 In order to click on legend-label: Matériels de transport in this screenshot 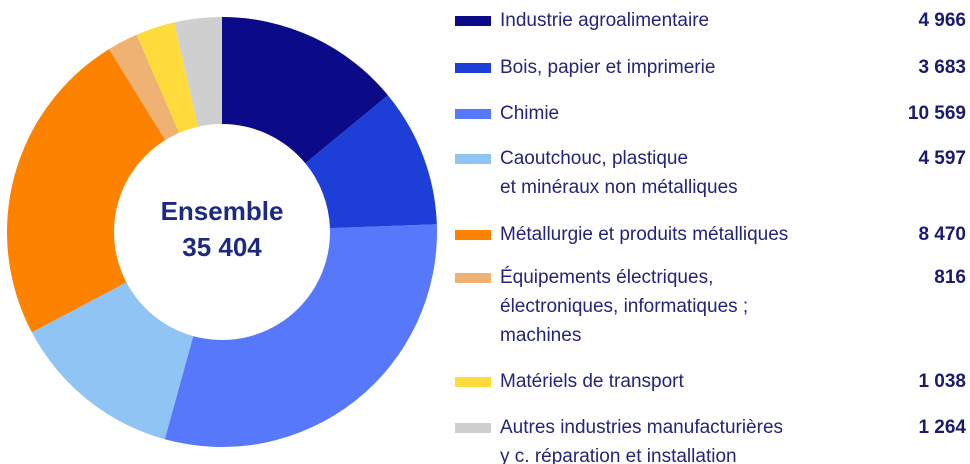, I will do `click(592, 381)`.